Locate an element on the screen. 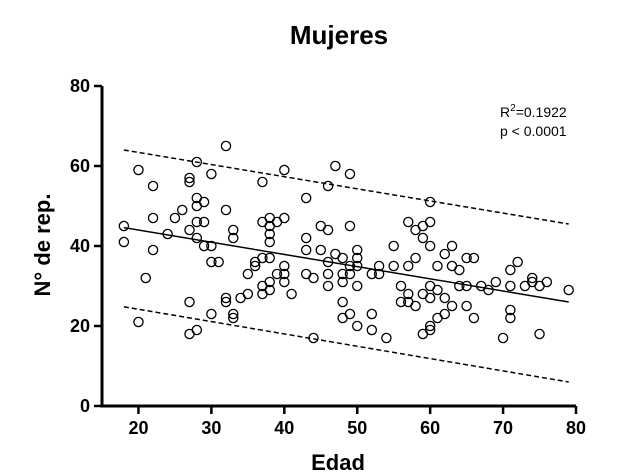 Image resolution: width=627 pixels, height=476 pixels. r-squared-prefix: R is located at coordinates (505, 112).